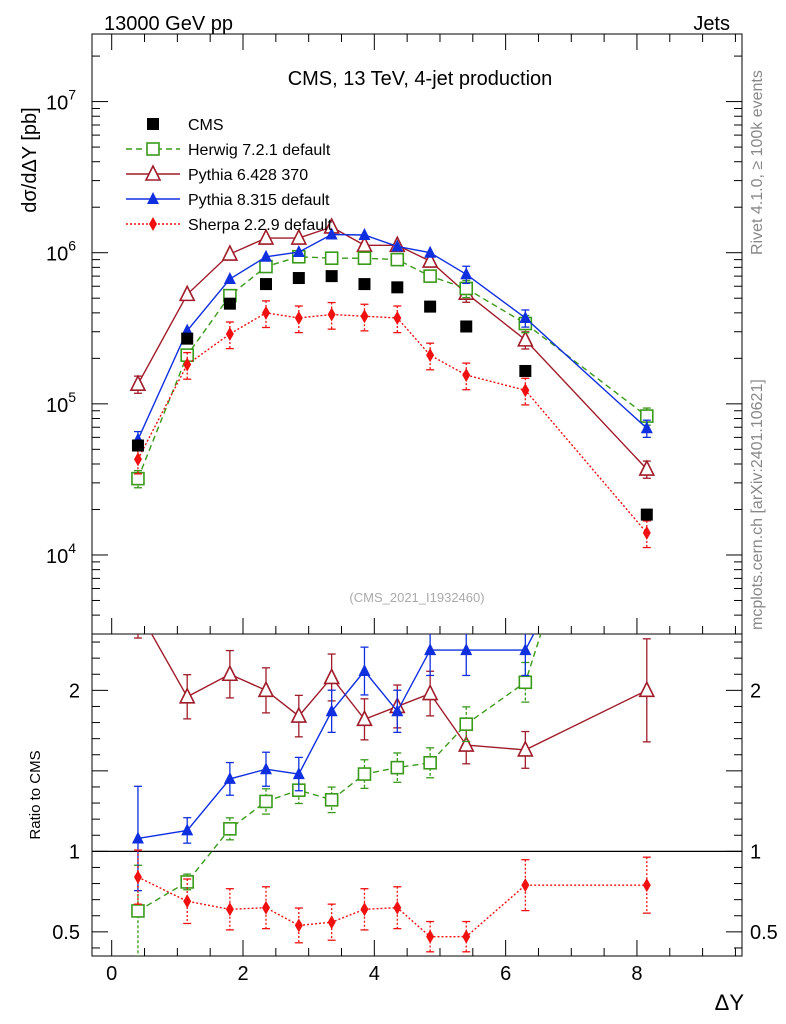 The image size is (786, 1024). What do you see at coordinates (30, 159) in the screenshot?
I see `main-y-label: dσ/dΔY [pb]` at bounding box center [30, 159].